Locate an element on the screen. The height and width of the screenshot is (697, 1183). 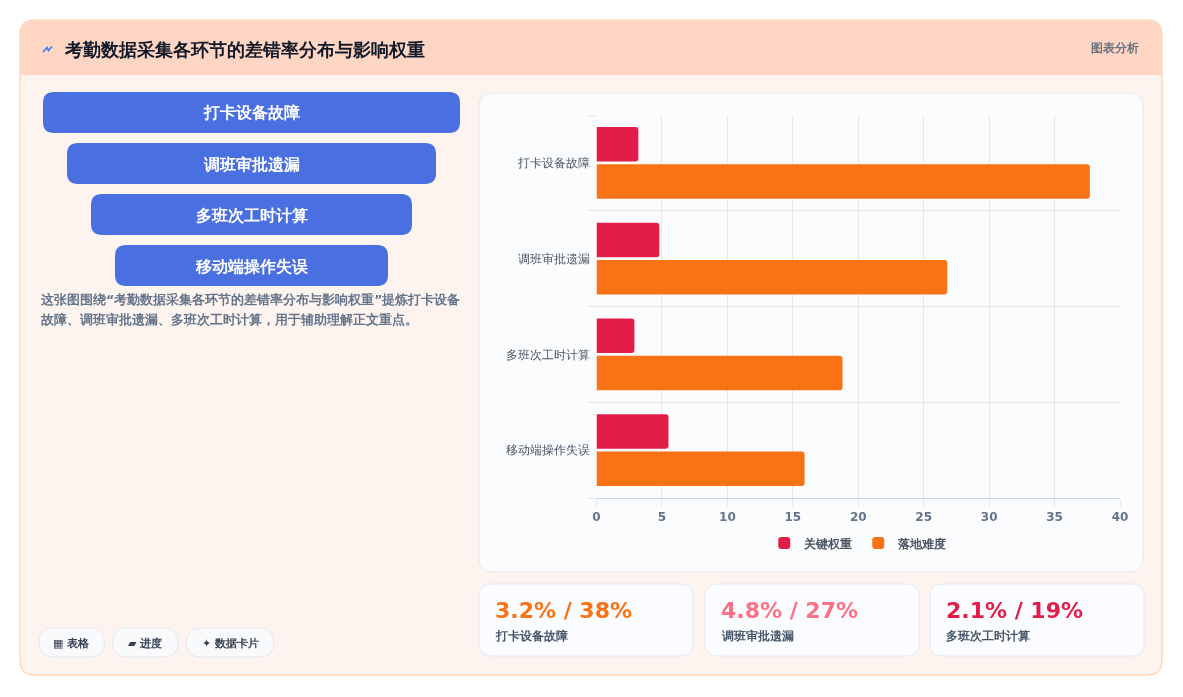
x-tick-label: 10 is located at coordinates (727, 517).